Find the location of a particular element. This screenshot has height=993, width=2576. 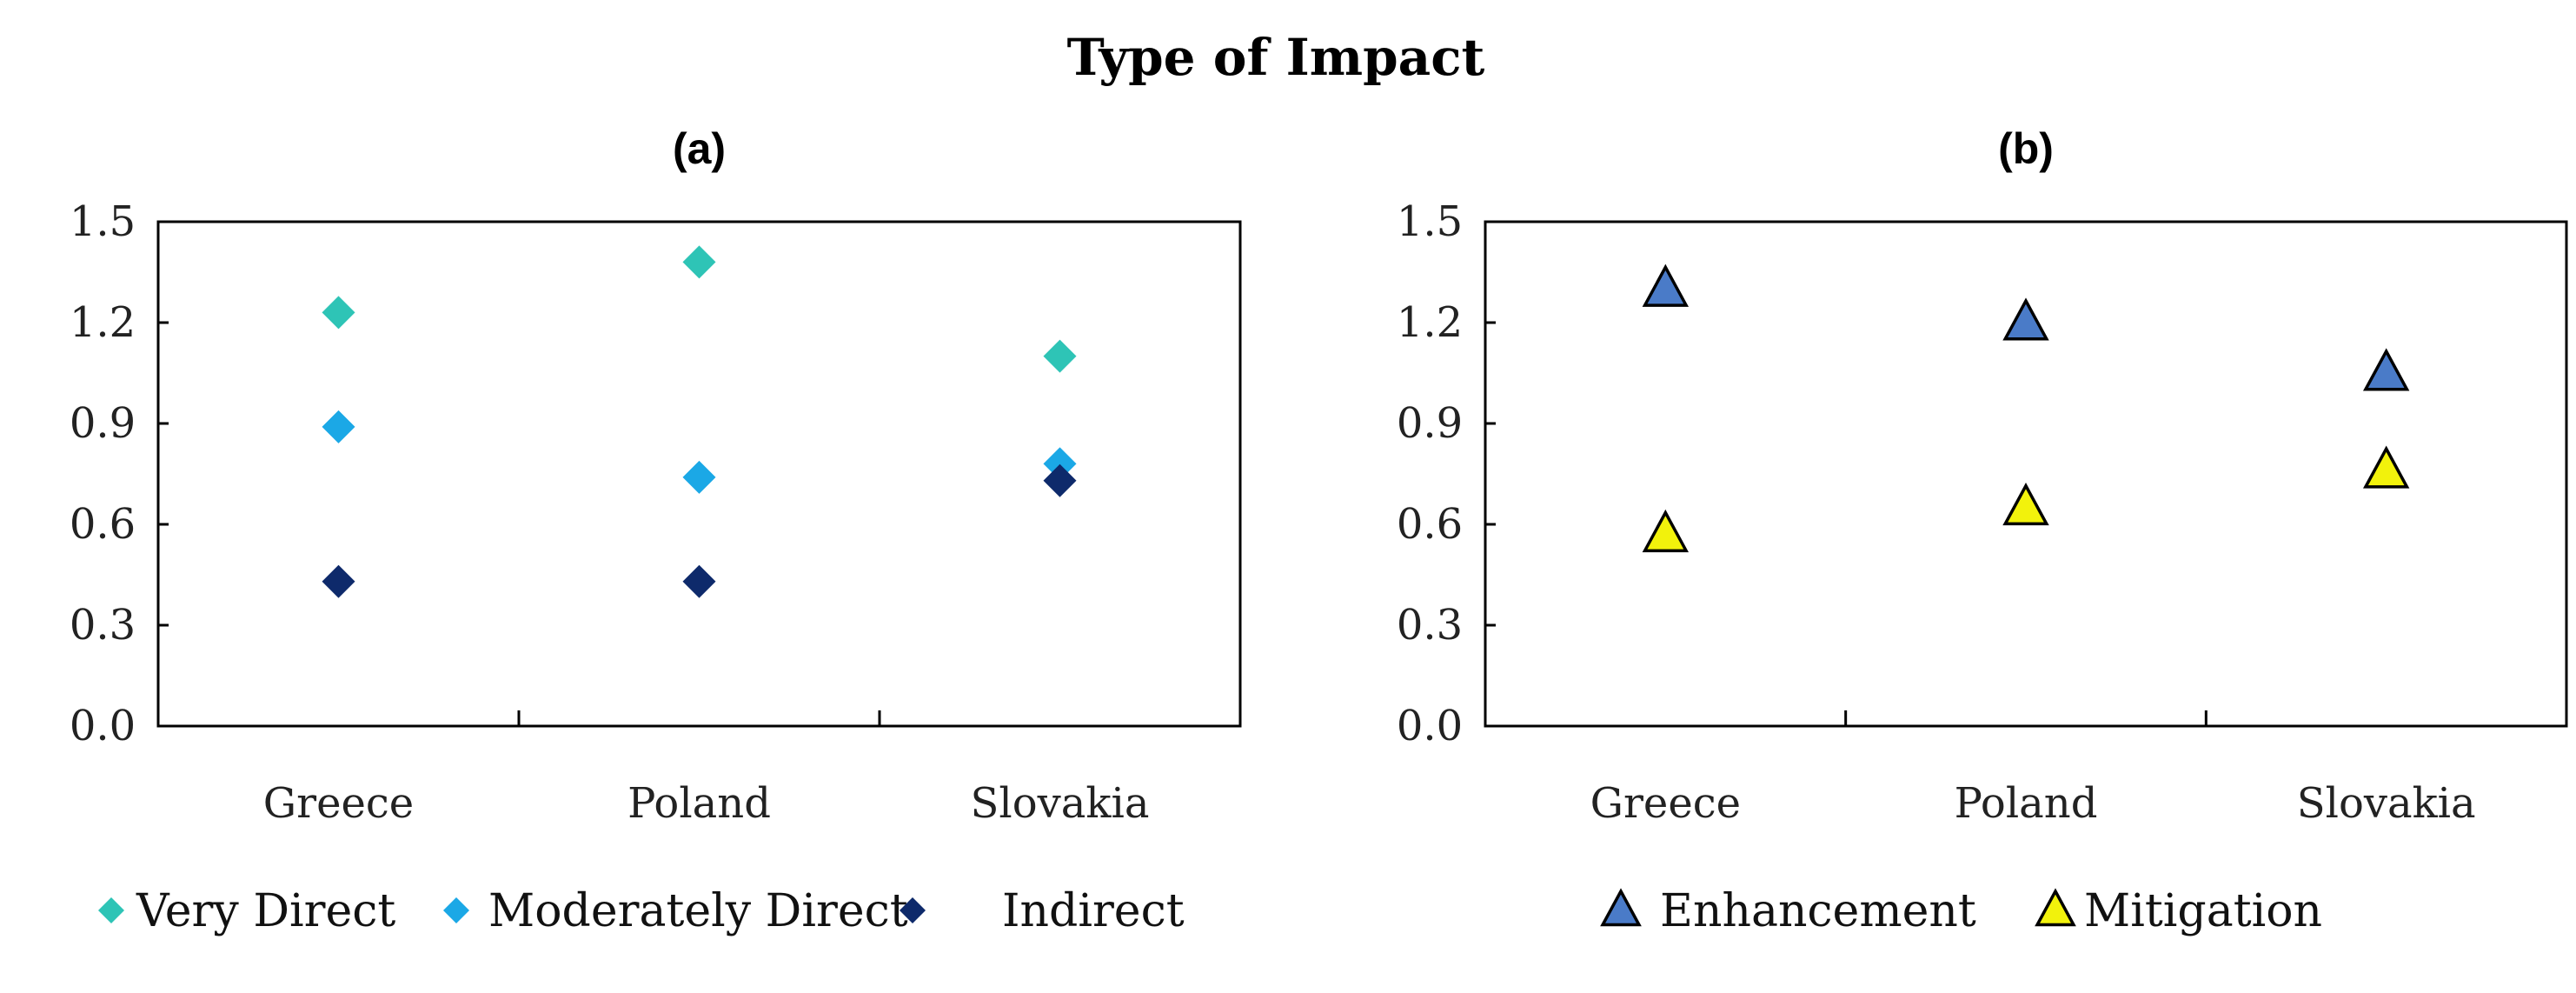

legend-label: Moderately Direct is located at coordinates (698, 911).